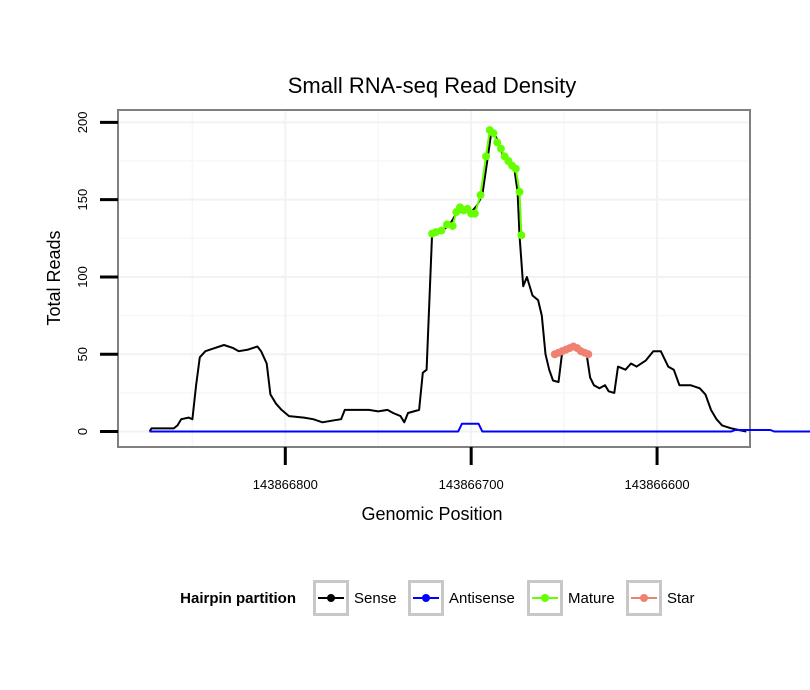  I want to click on y-axis-label: Total Reads, so click(54, 277).